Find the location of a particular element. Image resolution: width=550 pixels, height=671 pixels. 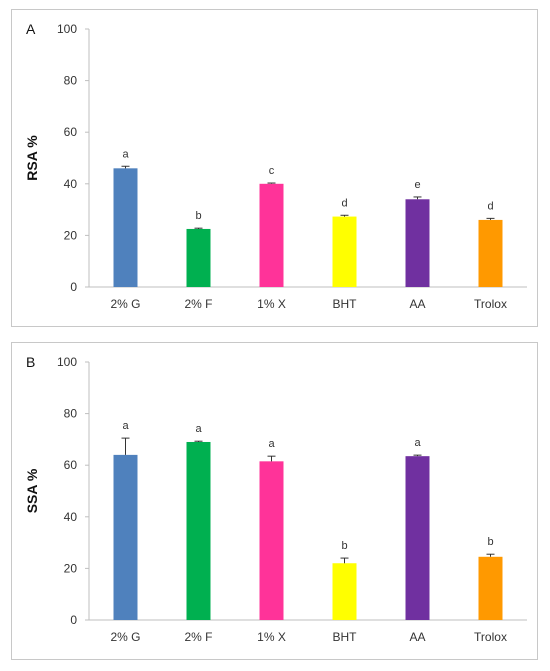

significance-label: e is located at coordinates (417, 185).